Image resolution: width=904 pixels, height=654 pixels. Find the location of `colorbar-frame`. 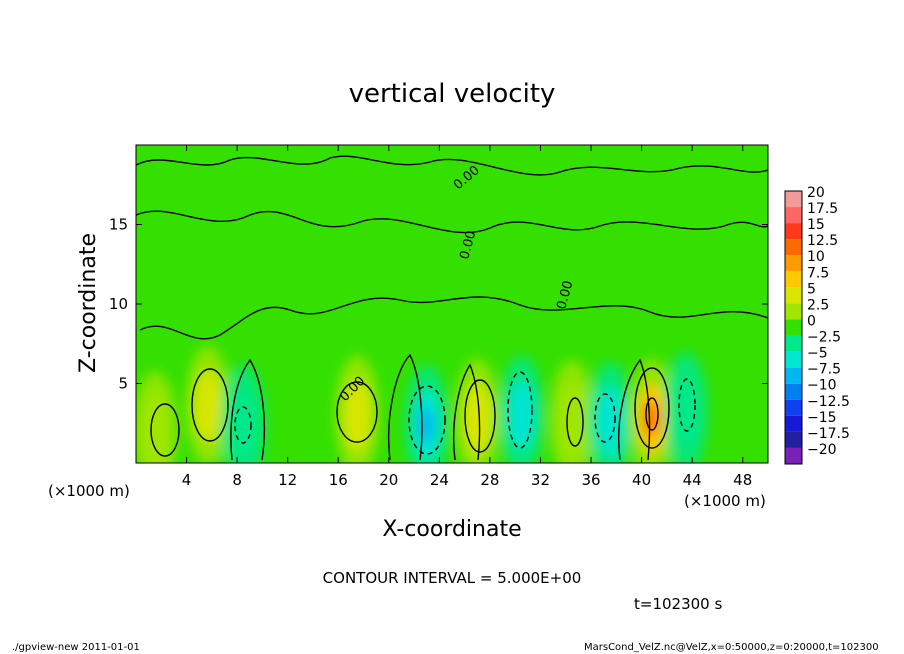

colorbar-frame is located at coordinates (793, 327).